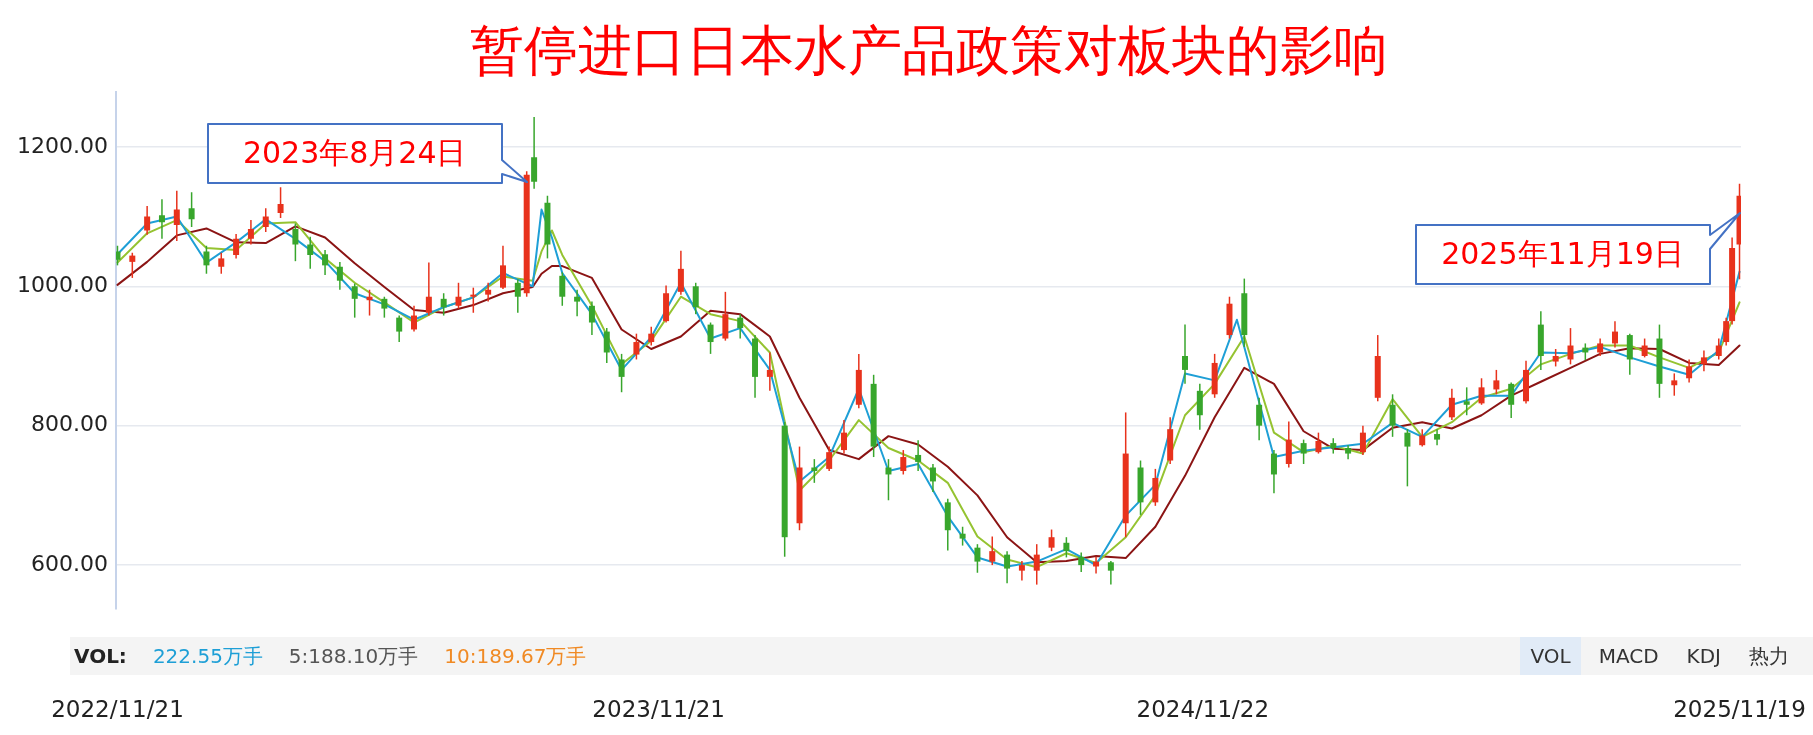 The image size is (1813, 735). I want to click on text: 222.55万手, so click(207, 656).